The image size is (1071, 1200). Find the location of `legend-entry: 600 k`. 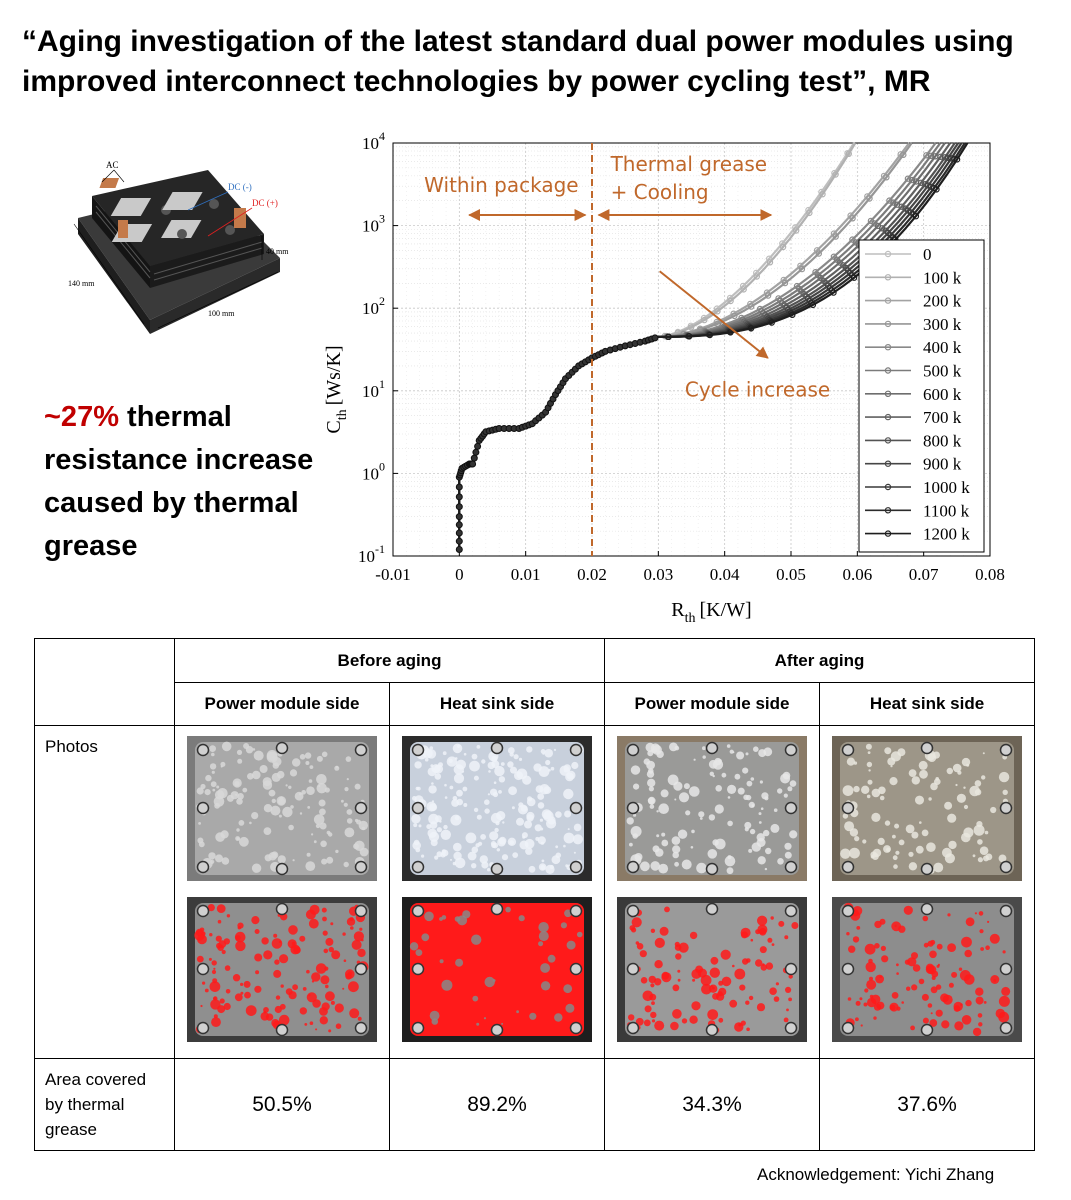

legend-entry: 600 k is located at coordinates (942, 394).